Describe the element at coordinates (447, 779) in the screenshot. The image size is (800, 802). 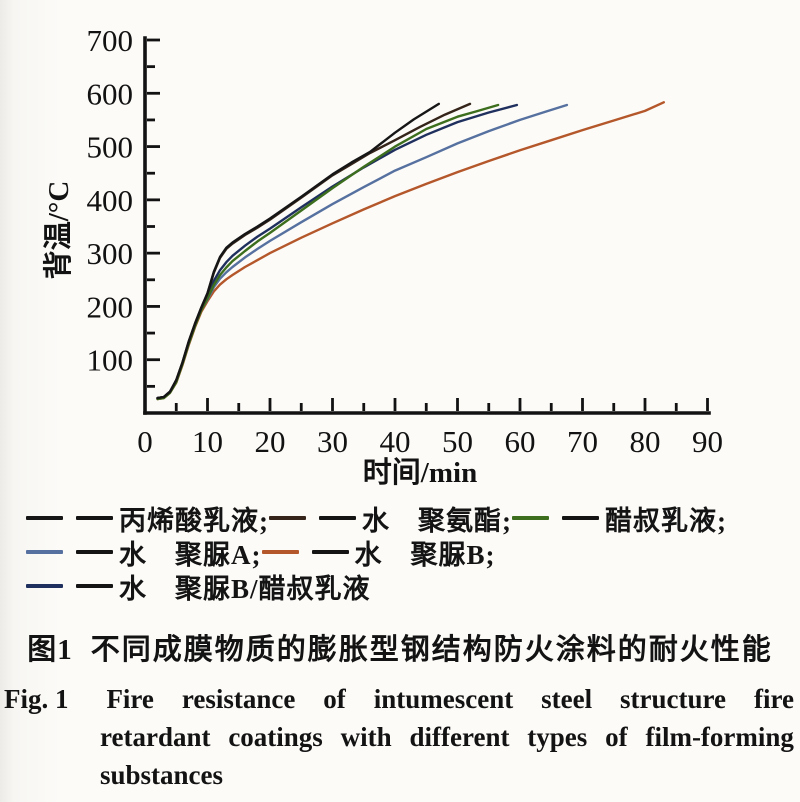
I see `caption-english-line: substances` at that location.